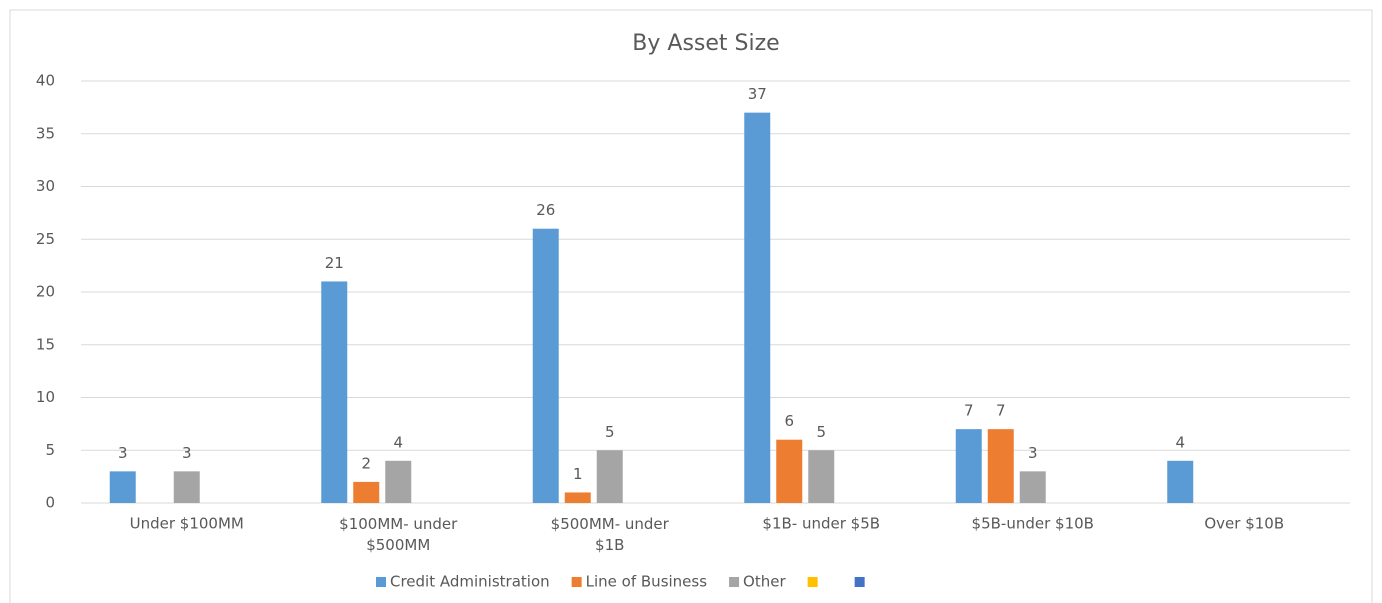  I want to click on y-tick-label: 15, so click(45, 344).